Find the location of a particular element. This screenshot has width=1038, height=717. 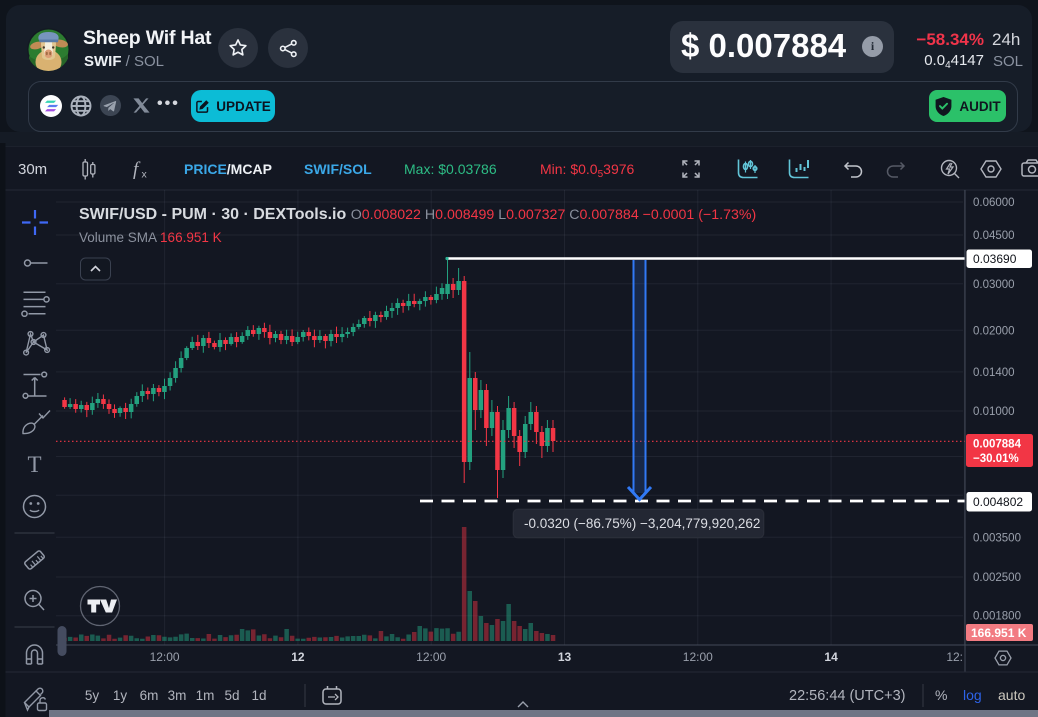

svg-text: 0.007884 is located at coordinates (997, 445).